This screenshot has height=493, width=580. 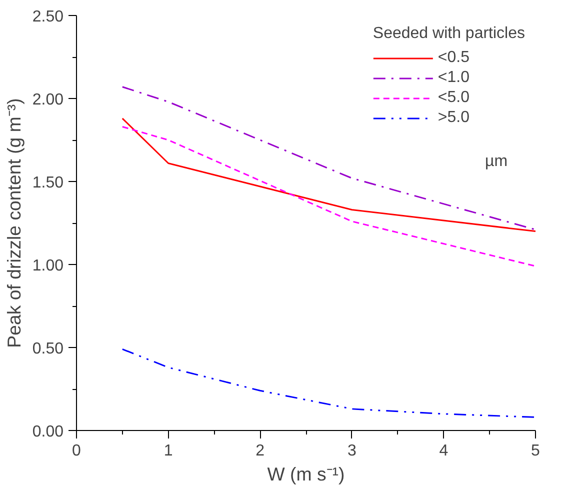 What do you see at coordinates (260, 451) in the screenshot?
I see `x-tick-label: 2` at bounding box center [260, 451].